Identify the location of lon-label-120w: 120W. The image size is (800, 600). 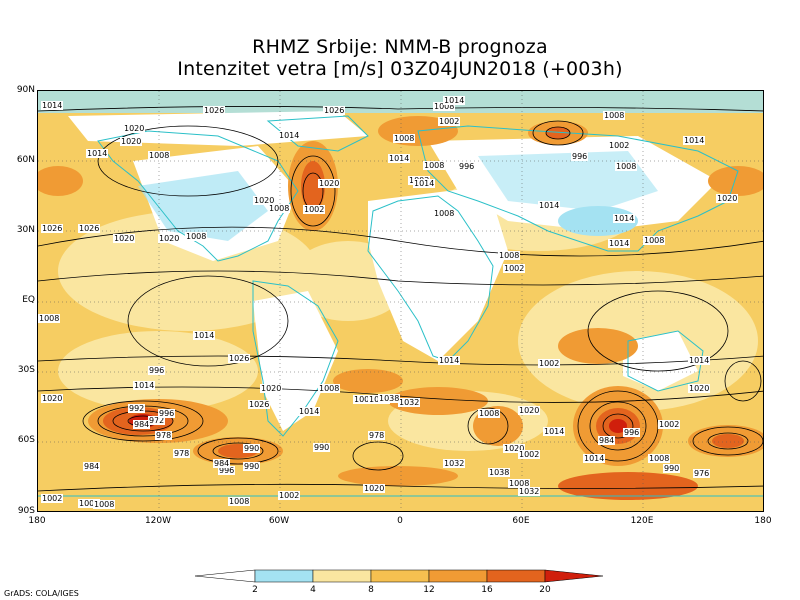
(158, 521).